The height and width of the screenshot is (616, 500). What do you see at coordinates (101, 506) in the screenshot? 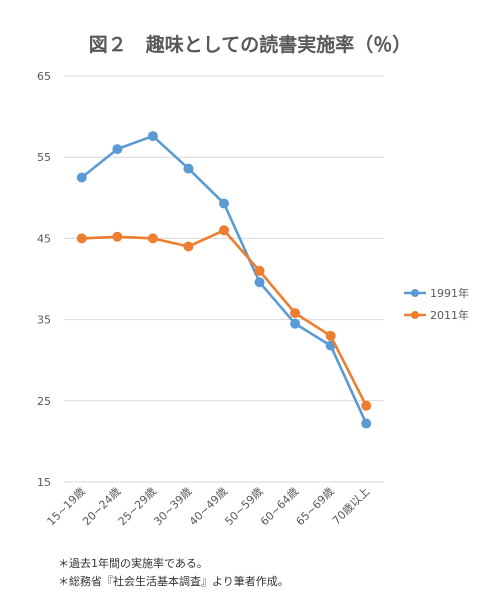
I see `x-tick-label: 20~24歳` at bounding box center [101, 506].